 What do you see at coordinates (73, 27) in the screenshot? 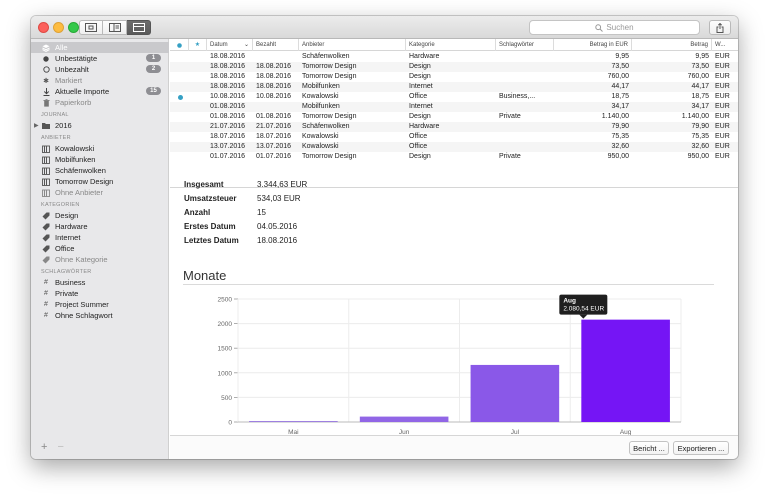
I see `zoom-window-button` at bounding box center [73, 27].